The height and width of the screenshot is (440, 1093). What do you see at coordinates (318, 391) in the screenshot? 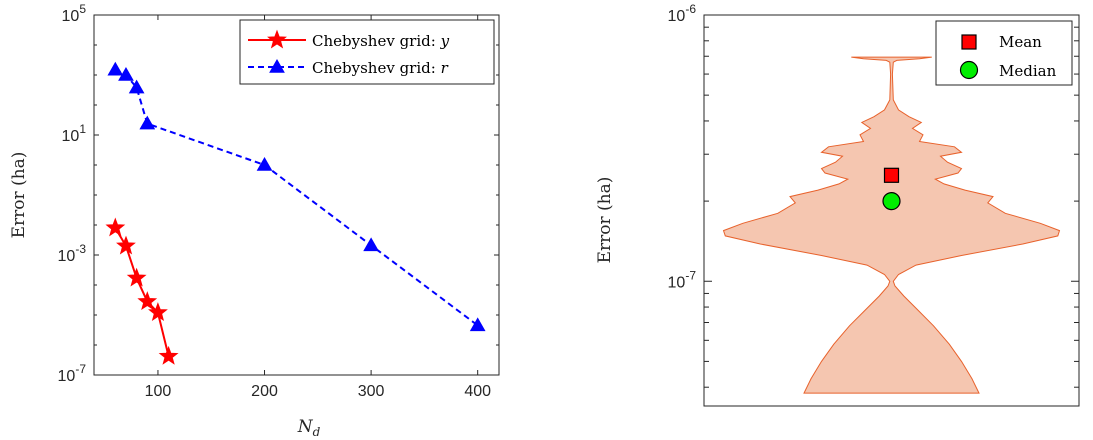
I see `left-x-tick-labels: 100 200 300 400` at bounding box center [318, 391].